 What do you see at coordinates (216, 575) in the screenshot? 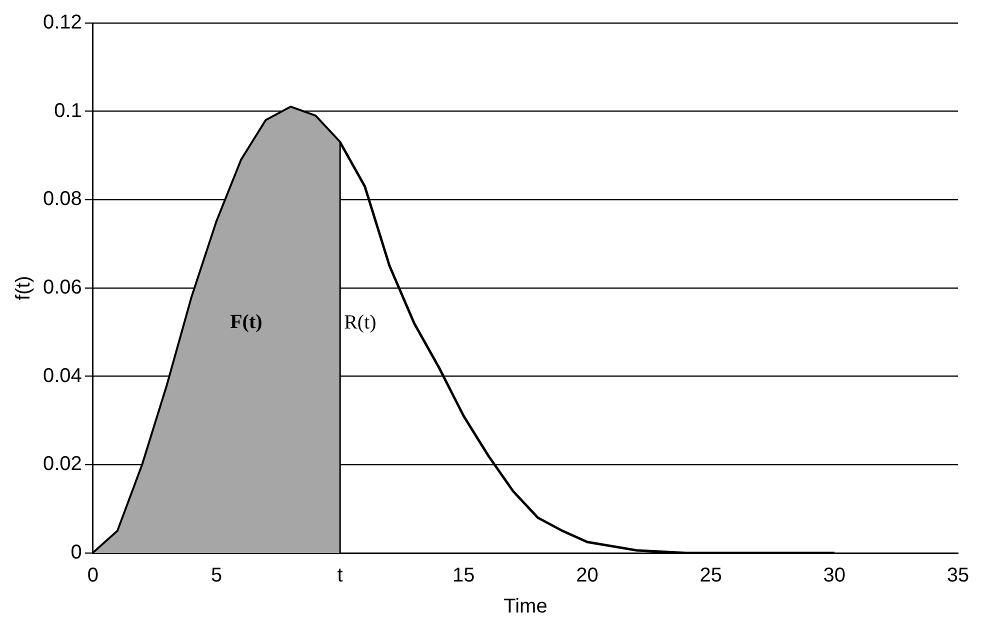
I see `x-tick-label: 5` at bounding box center [216, 575].